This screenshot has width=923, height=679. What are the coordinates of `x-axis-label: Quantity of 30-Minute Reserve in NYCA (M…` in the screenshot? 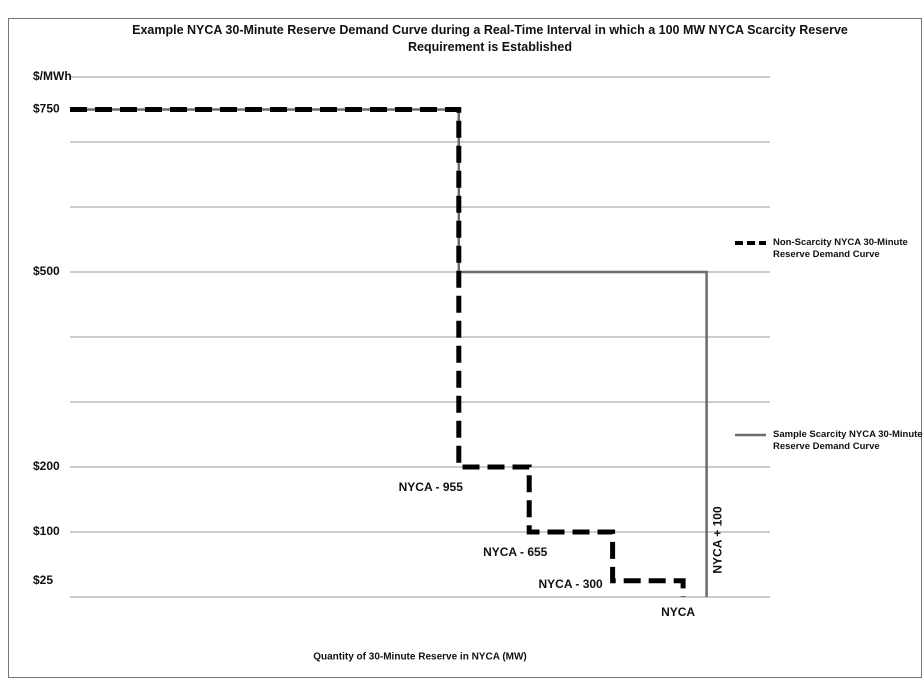 It's located at (420, 657).